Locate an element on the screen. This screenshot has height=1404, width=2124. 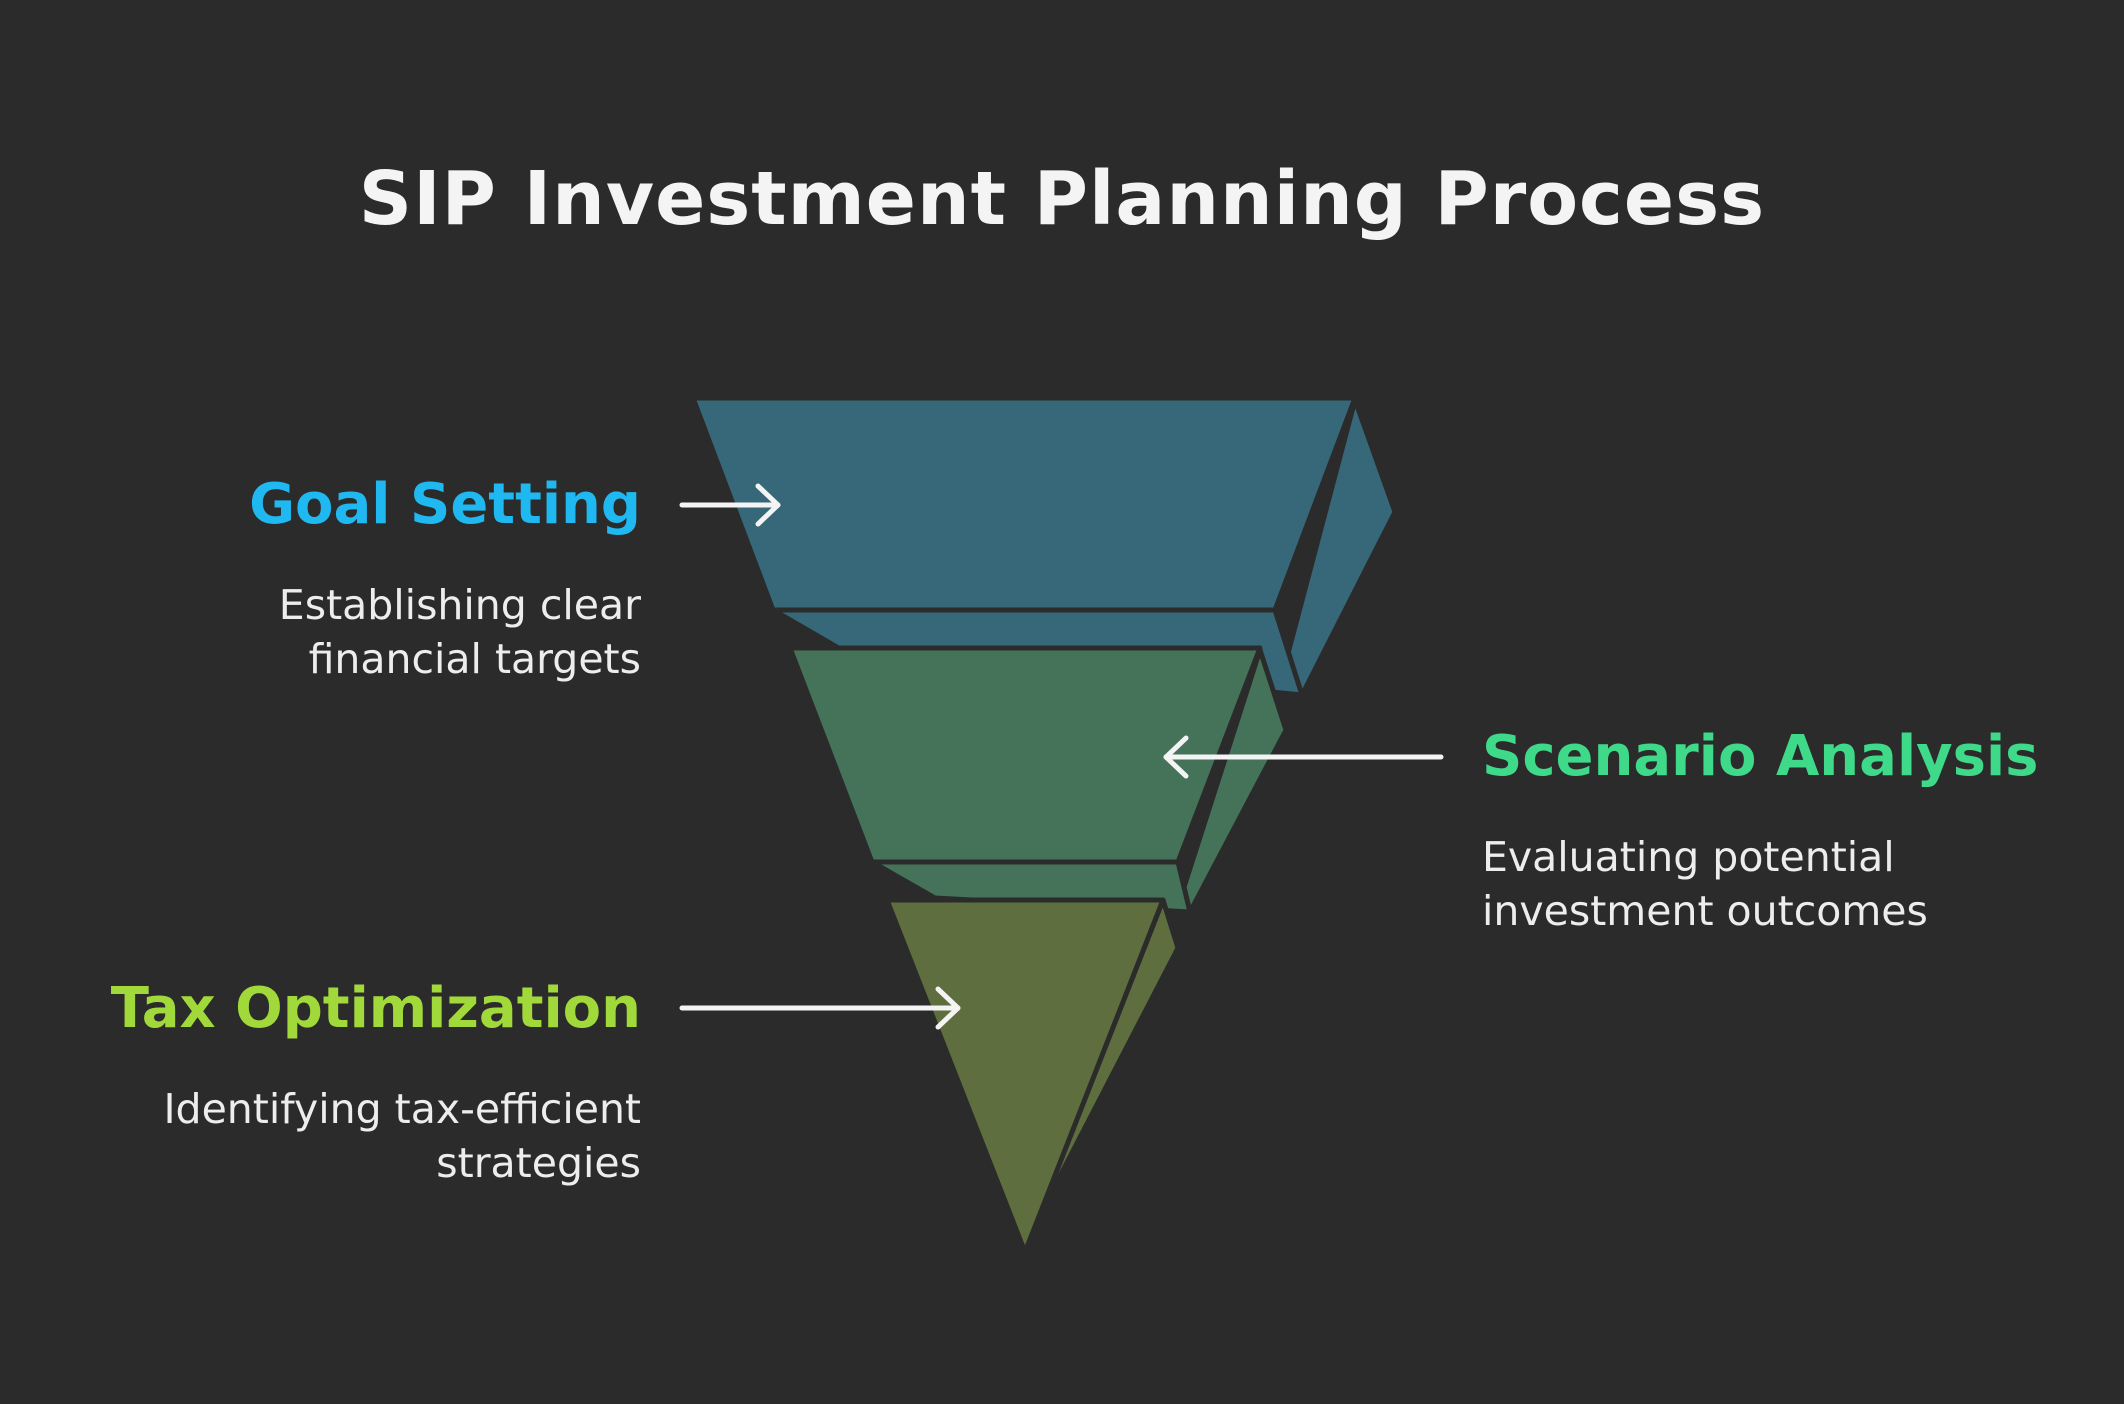
stage-description-goal-setting: Establishing clear financial targets is located at coordinates (460, 632).